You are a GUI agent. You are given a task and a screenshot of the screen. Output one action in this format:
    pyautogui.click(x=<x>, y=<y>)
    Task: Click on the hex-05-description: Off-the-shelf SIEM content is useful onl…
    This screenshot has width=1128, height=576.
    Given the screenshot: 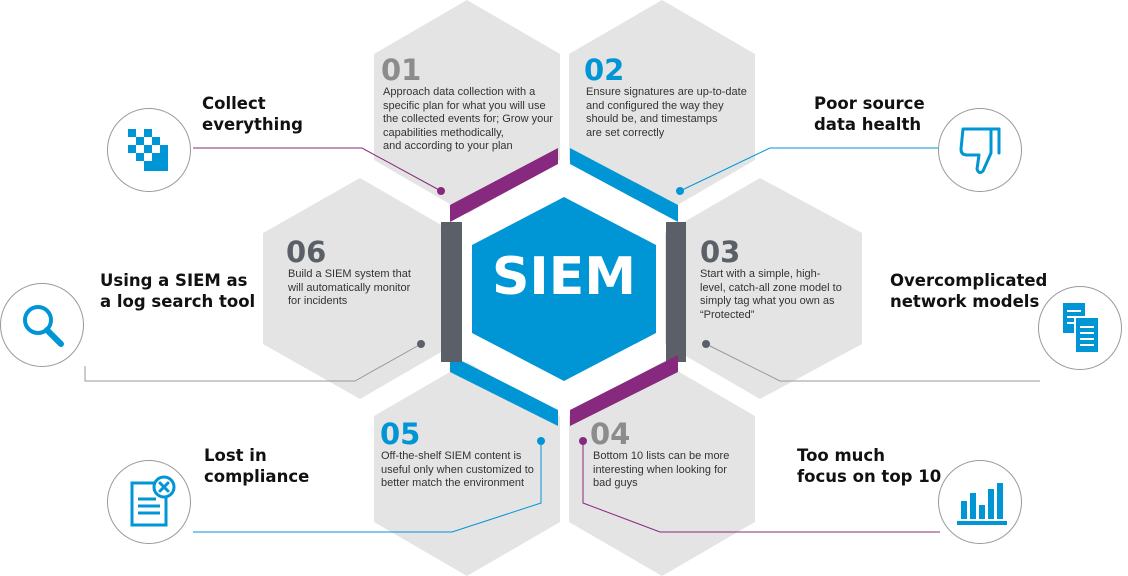 What is the action you would take?
    pyautogui.click(x=468, y=470)
    